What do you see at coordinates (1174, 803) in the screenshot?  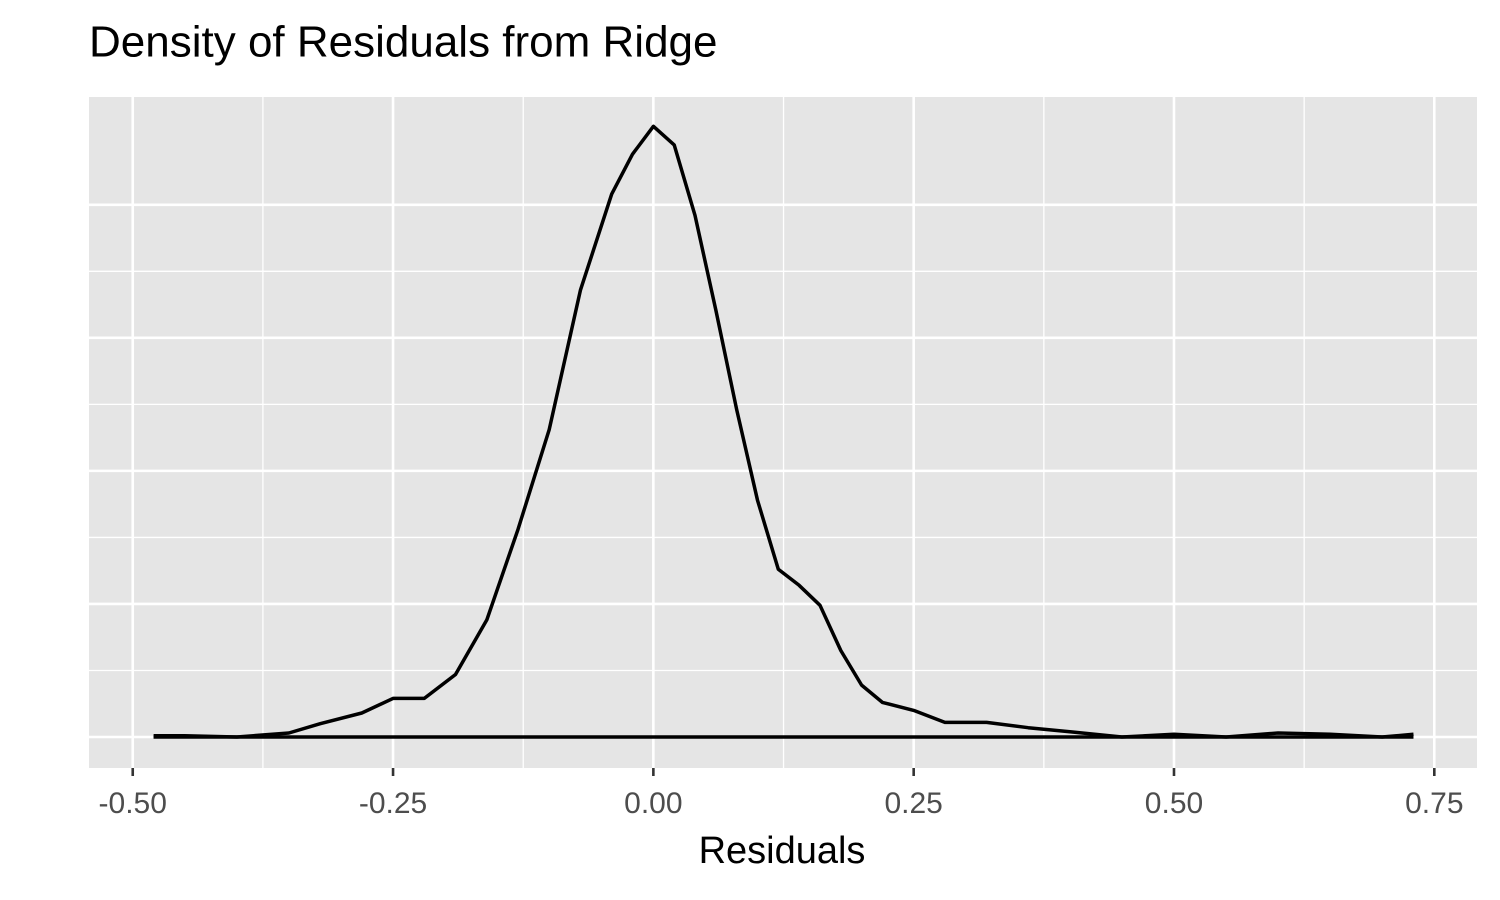 I see `x-tick-label: 0.50` at bounding box center [1174, 803].